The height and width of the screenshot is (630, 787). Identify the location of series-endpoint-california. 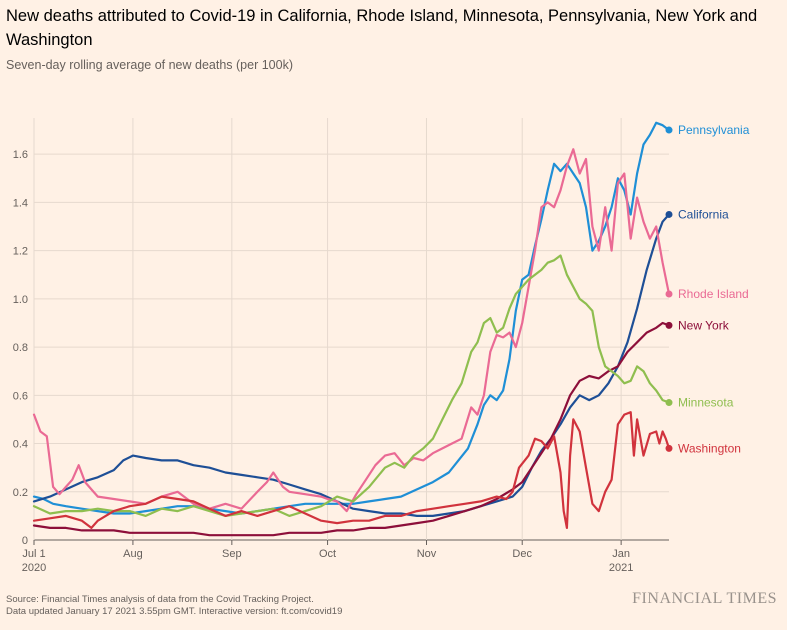
(669, 214).